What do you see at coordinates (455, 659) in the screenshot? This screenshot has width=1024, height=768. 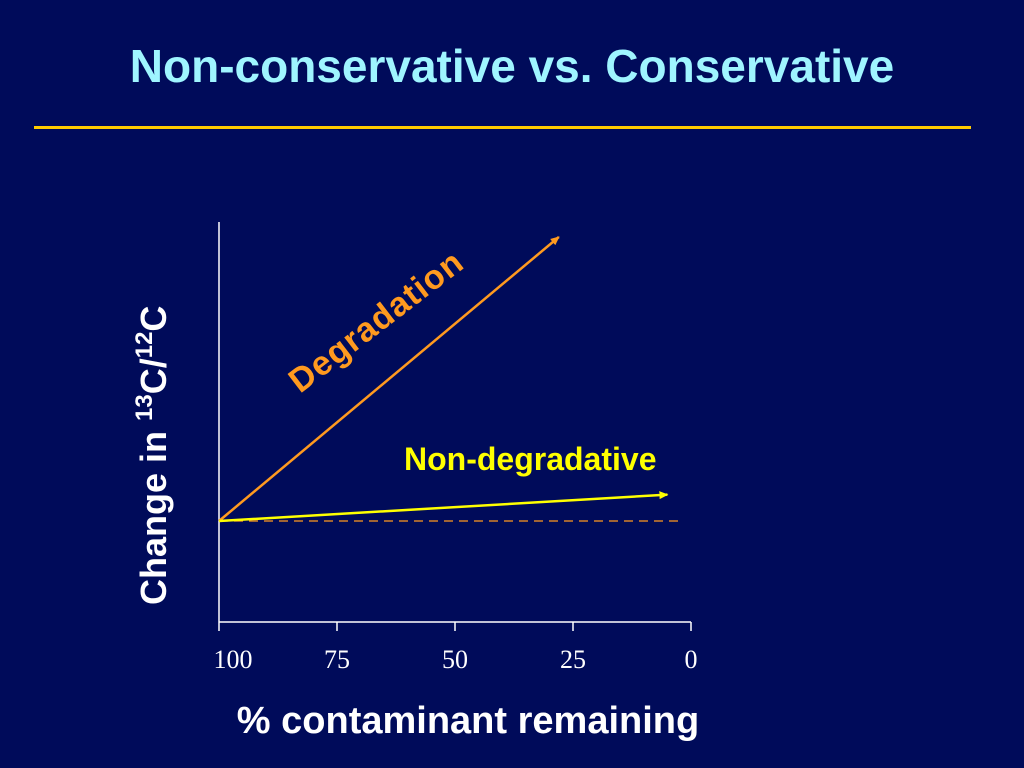 I see `x-tick-label: 50` at bounding box center [455, 659].